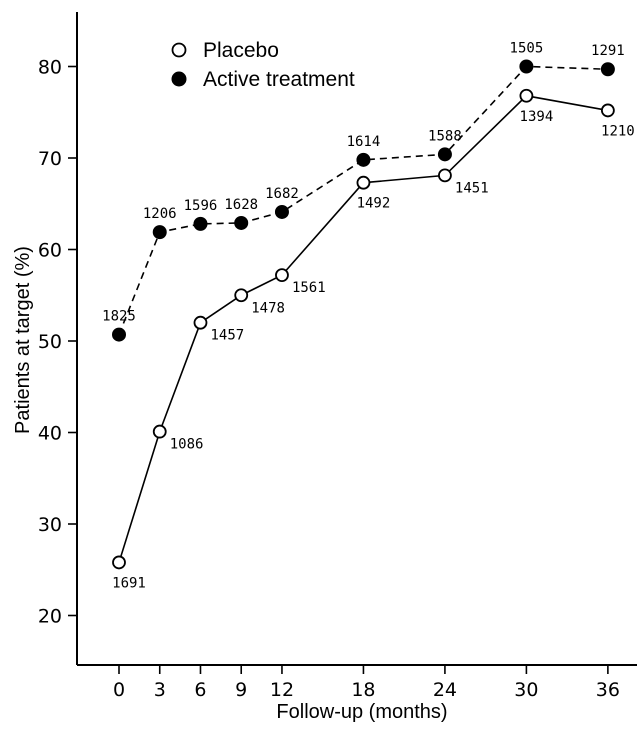 This screenshot has width=639, height=730. Describe the element at coordinates (472, 188) in the screenshot. I see `data-label-placebo: 1451` at that location.